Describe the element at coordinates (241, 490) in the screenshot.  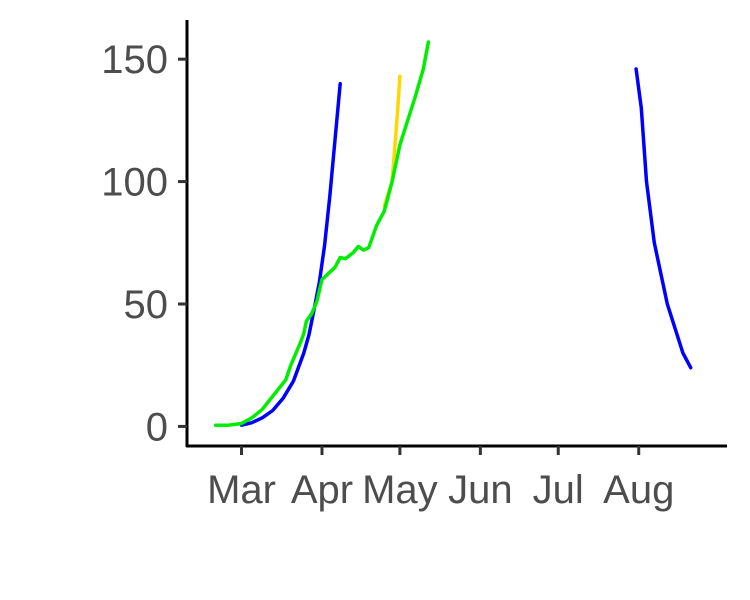
I see `x-tick-label: Mar` at that location.